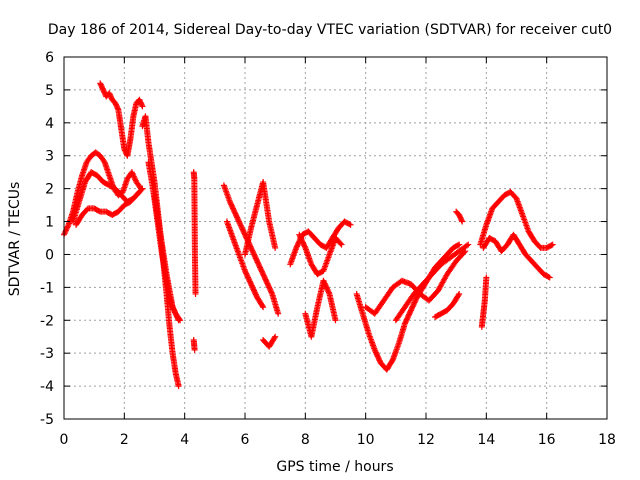  What do you see at coordinates (184, 440) in the screenshot?
I see `x-tick-label: 4` at bounding box center [184, 440].